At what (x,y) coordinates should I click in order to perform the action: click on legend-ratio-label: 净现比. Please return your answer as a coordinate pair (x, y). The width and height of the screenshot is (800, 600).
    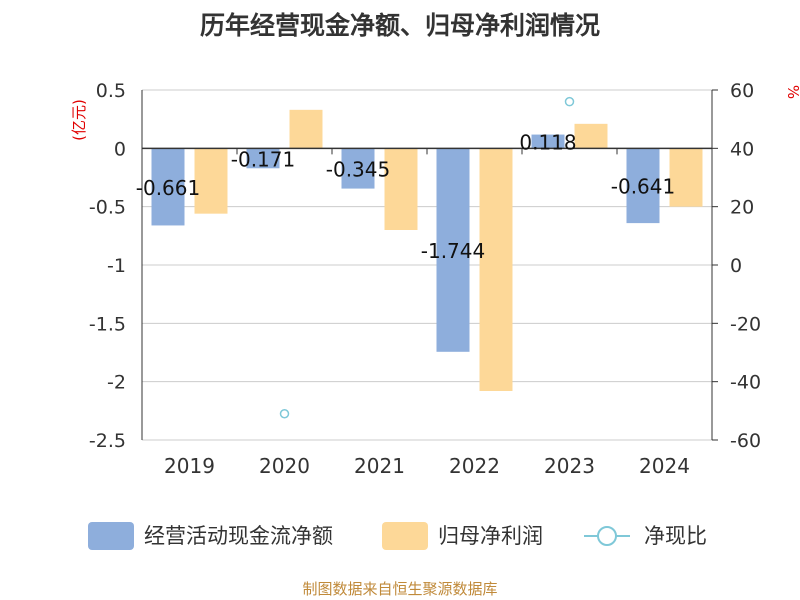
    Looking at the image, I should click on (675, 536).